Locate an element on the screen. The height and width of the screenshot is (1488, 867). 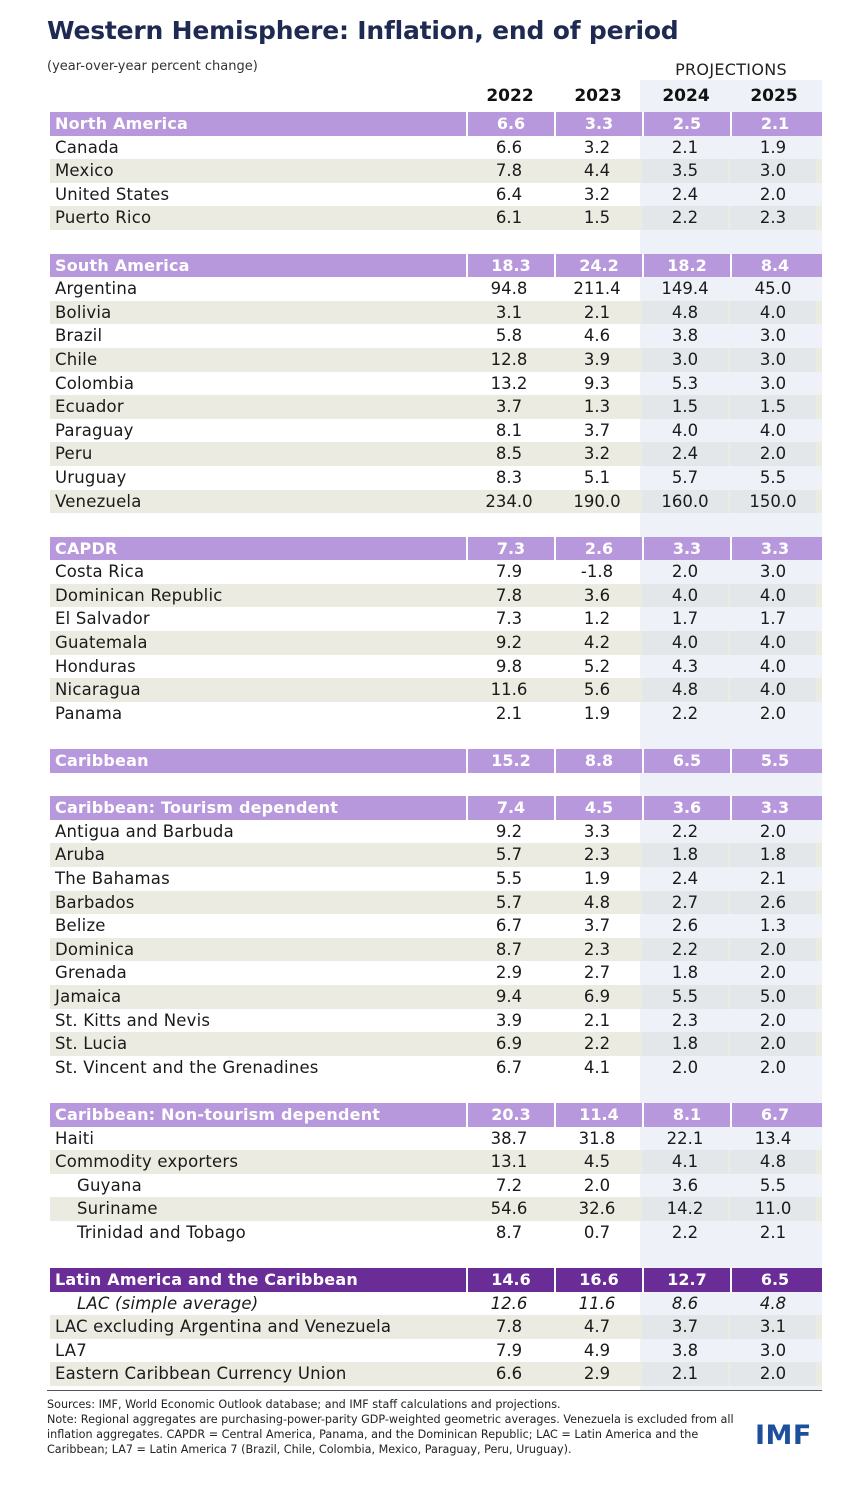
value-2022: 234.0 is located at coordinates (509, 501).